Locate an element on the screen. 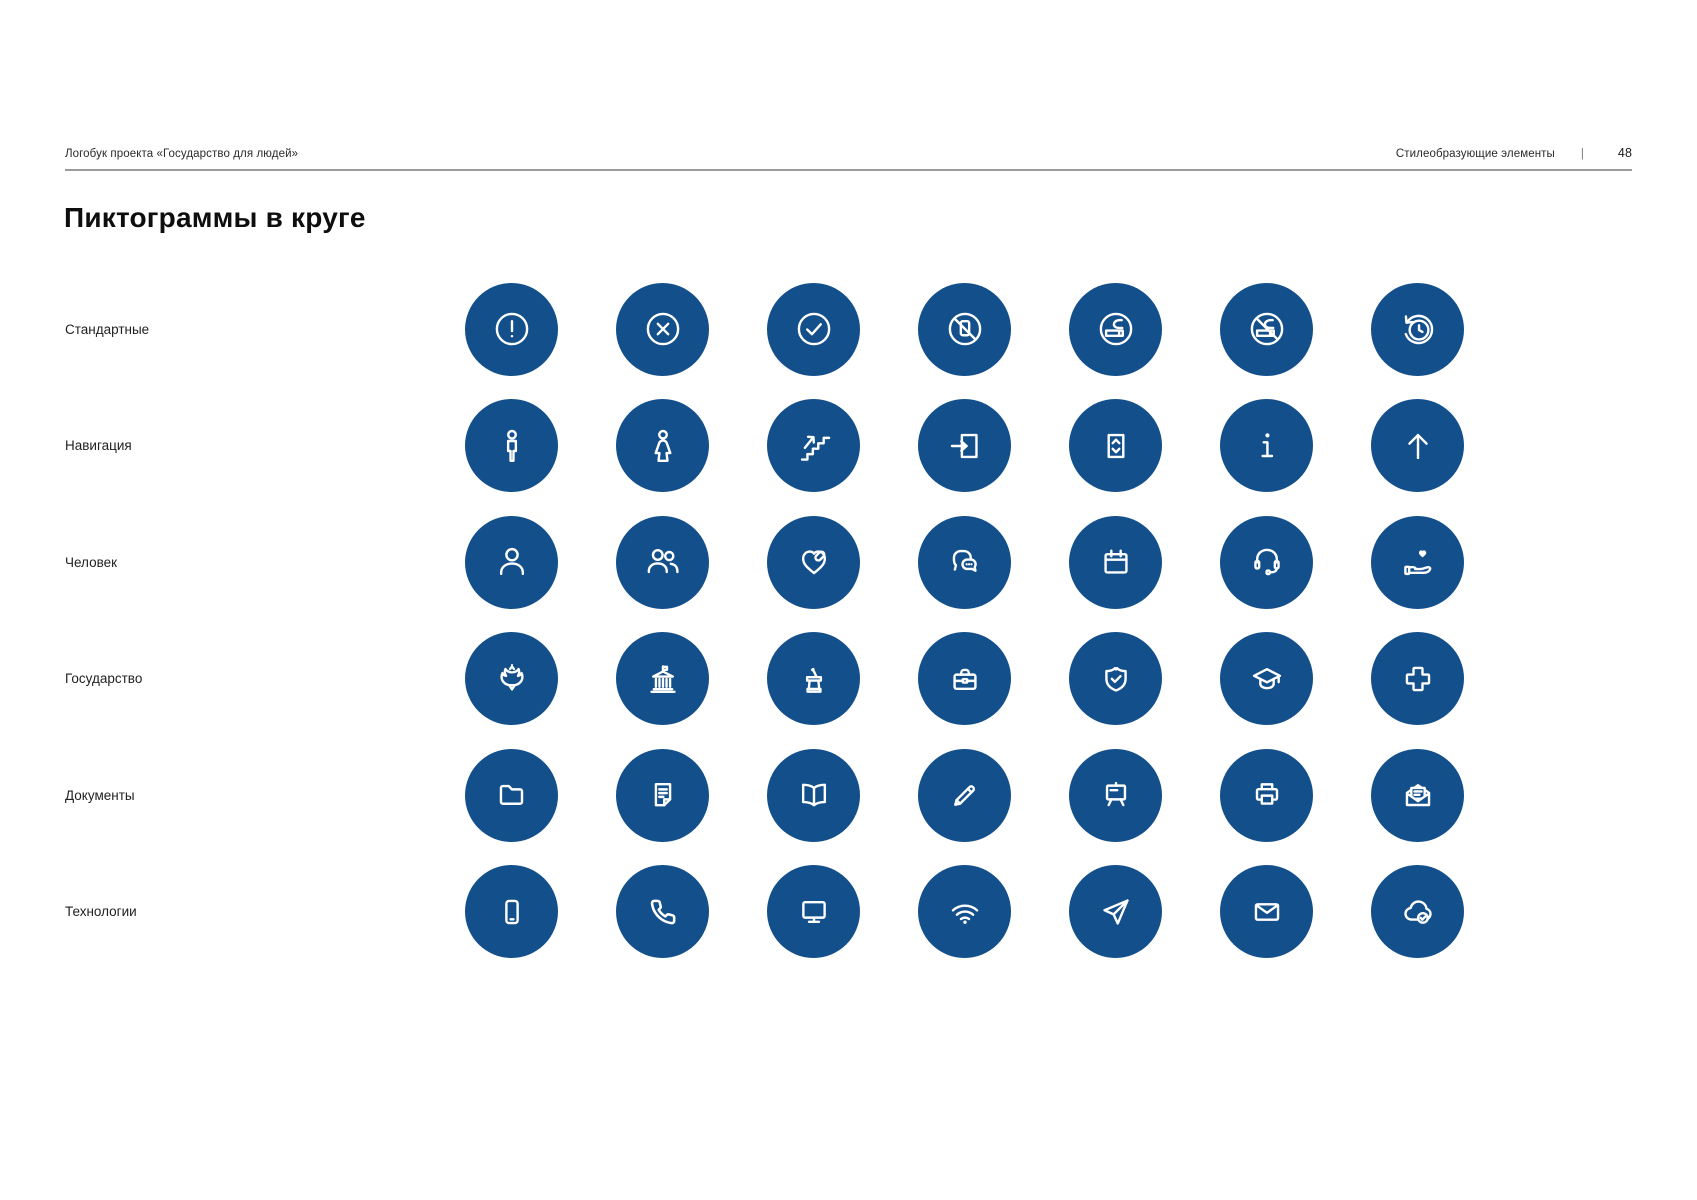 The image size is (1697, 1200). user-circle is located at coordinates (511, 562).